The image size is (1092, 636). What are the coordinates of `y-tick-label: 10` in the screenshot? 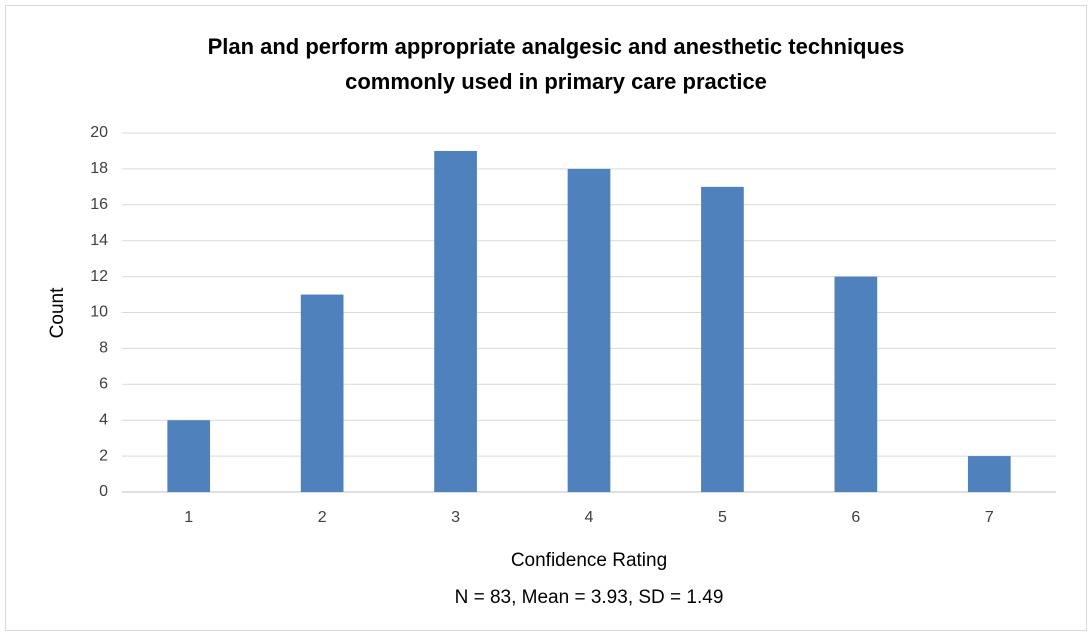 It's located at (99, 312).